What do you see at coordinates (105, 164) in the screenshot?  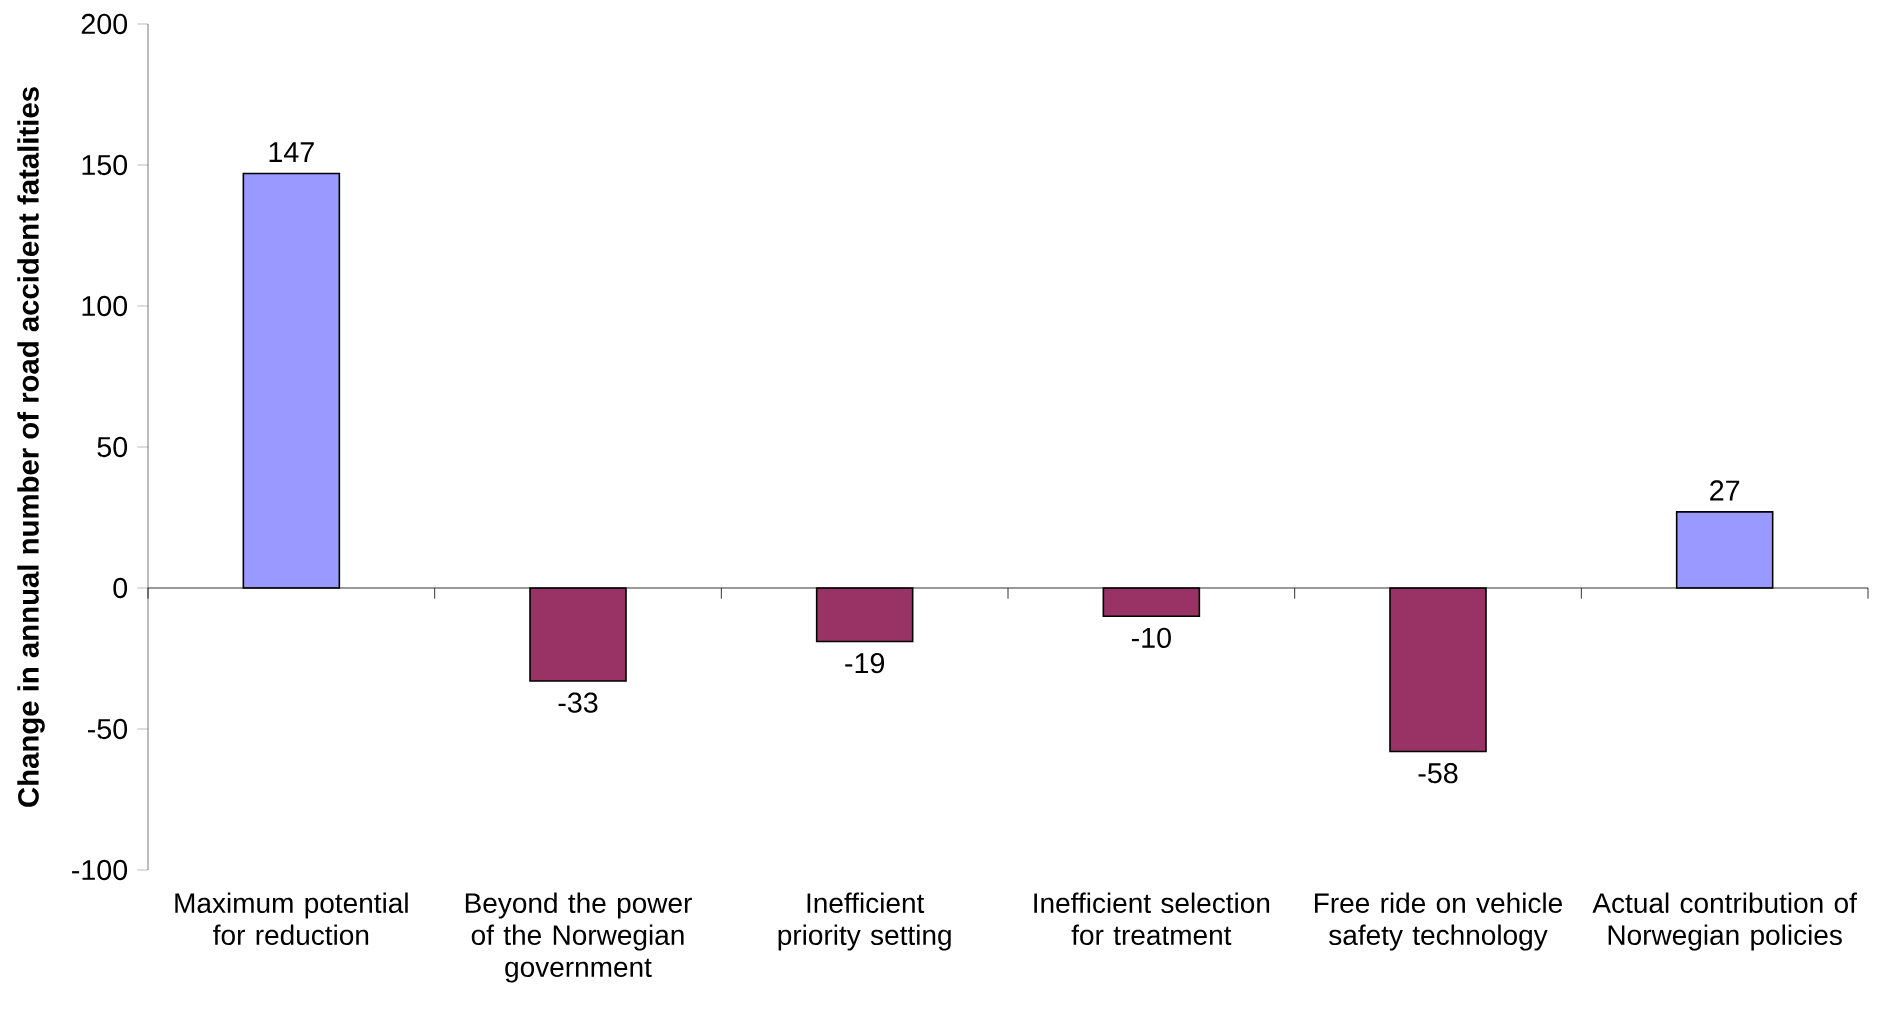 I see `y-tick-label: 150` at bounding box center [105, 164].